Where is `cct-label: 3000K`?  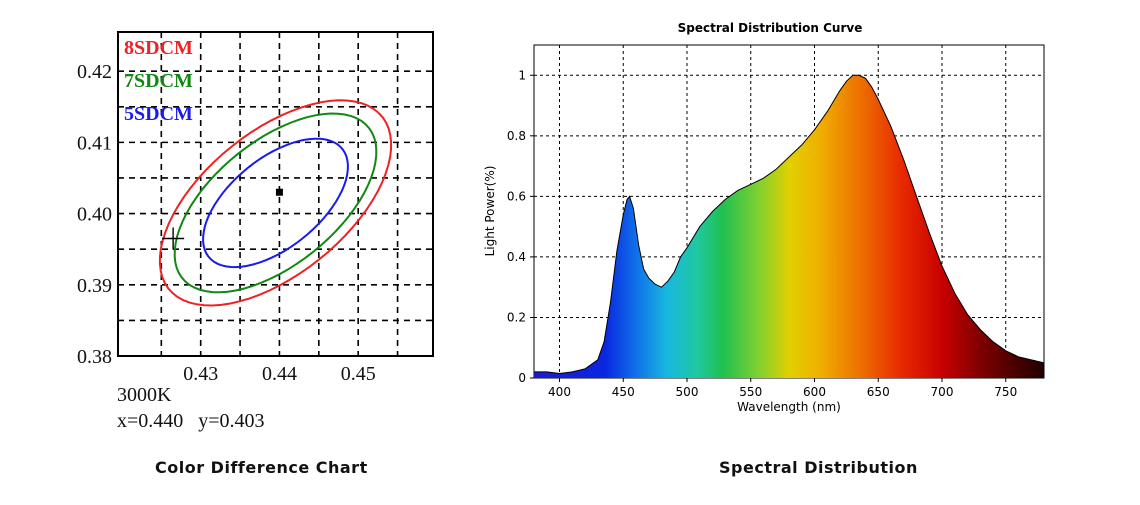 cct-label: 3000K is located at coordinates (144, 395).